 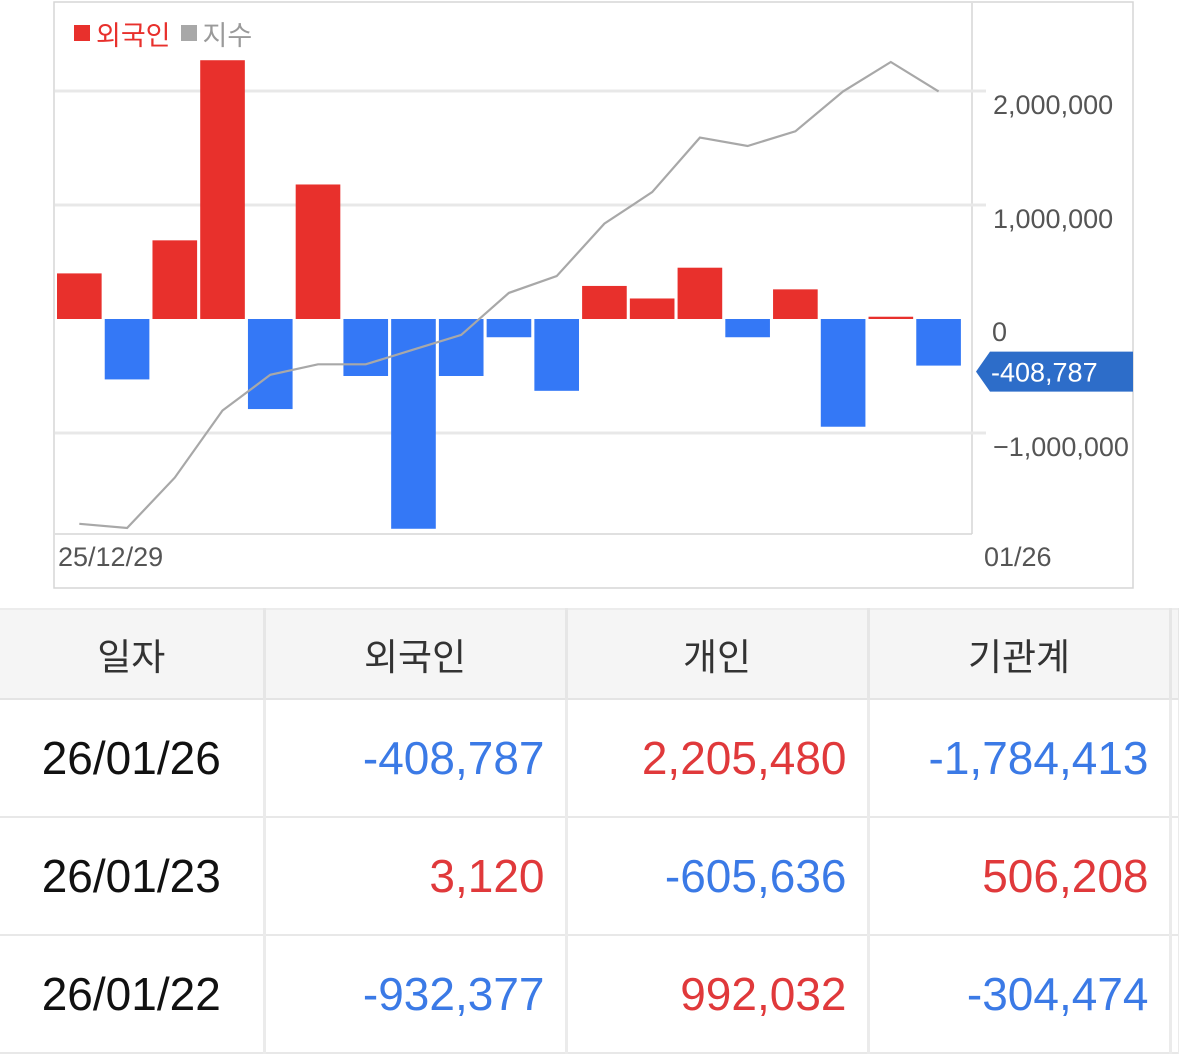 What do you see at coordinates (718, 758) in the screenshot?
I see `row-individual-cell: 2,205,480` at bounding box center [718, 758].